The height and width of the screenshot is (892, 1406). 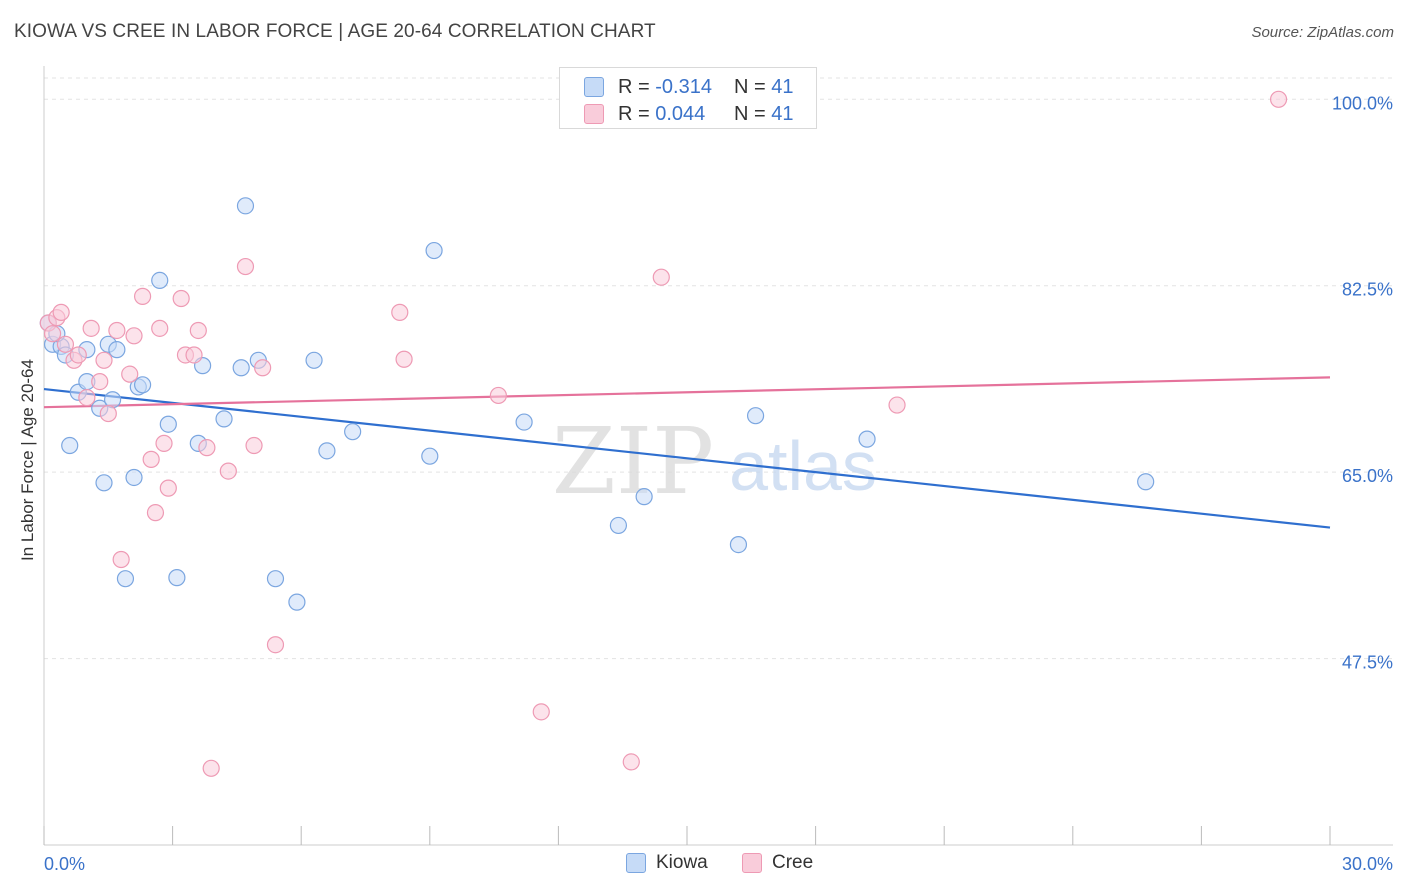 What do you see at coordinates (64, 864) in the screenshot?
I see `x-tick-label-min: 0.0%` at bounding box center [64, 864].